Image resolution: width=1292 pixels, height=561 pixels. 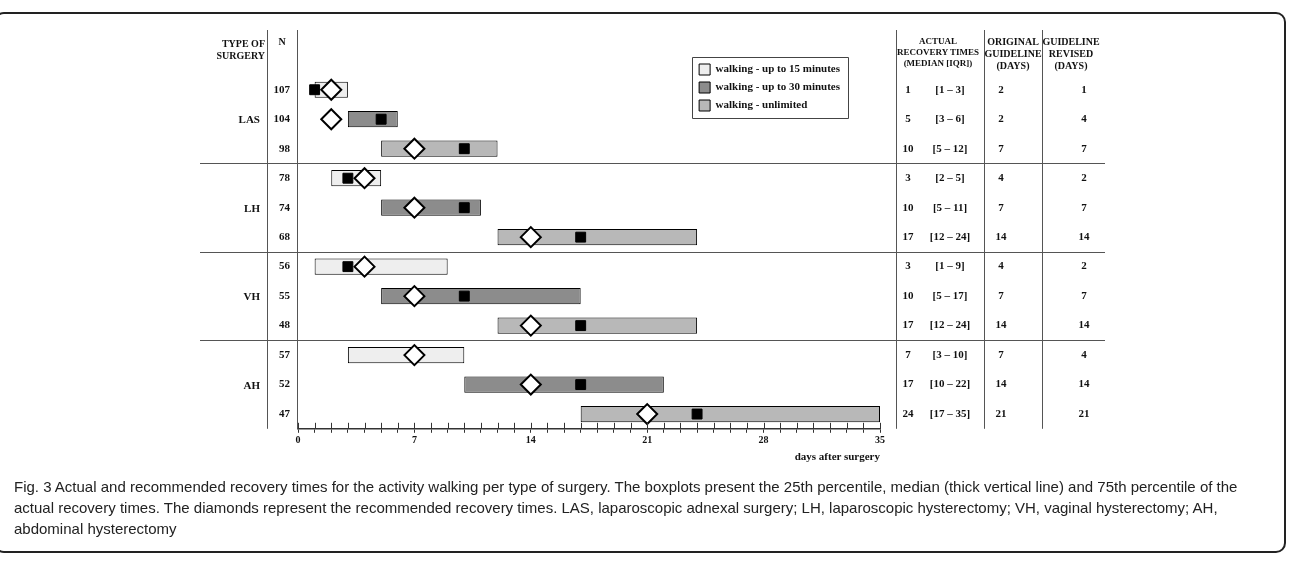 What do you see at coordinates (285, 412) in the screenshot?
I see `y-tick-label: 47` at bounding box center [285, 412].